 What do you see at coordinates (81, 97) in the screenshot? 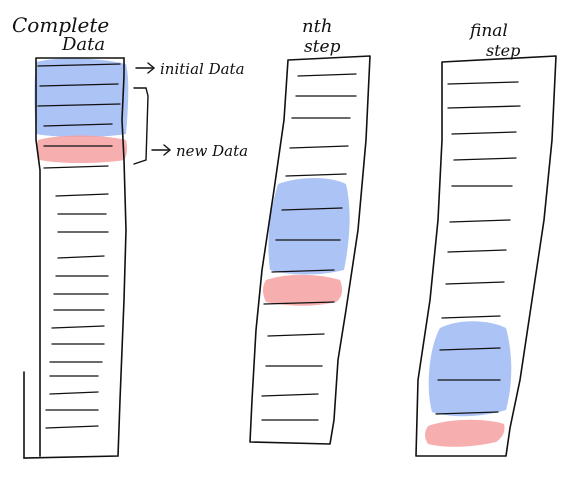
I see `initial-data-highlight` at bounding box center [81, 97].